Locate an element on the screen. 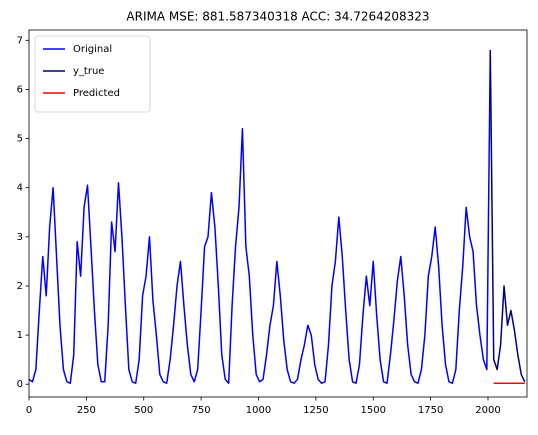 This screenshot has height=435, width=538. legend-label: Predicted is located at coordinates (96, 93).